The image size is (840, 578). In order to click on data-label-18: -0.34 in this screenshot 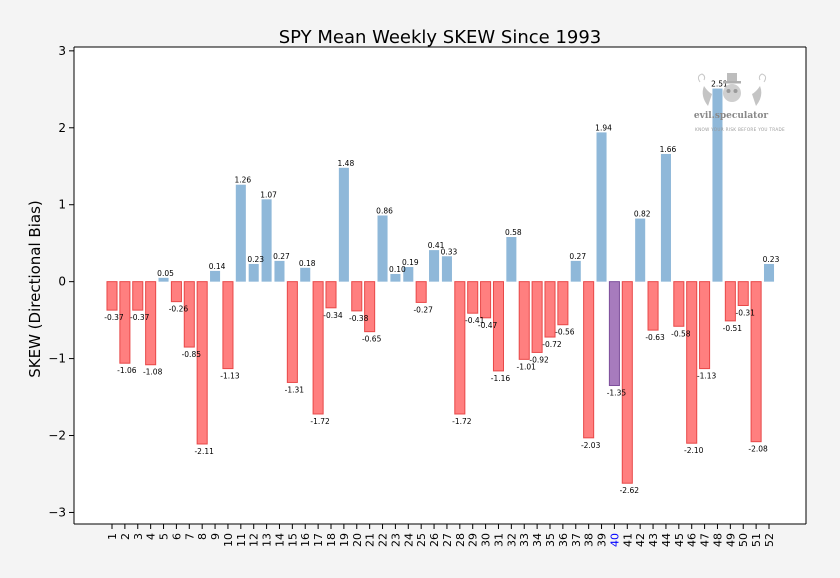, I will do `click(333, 315)`.